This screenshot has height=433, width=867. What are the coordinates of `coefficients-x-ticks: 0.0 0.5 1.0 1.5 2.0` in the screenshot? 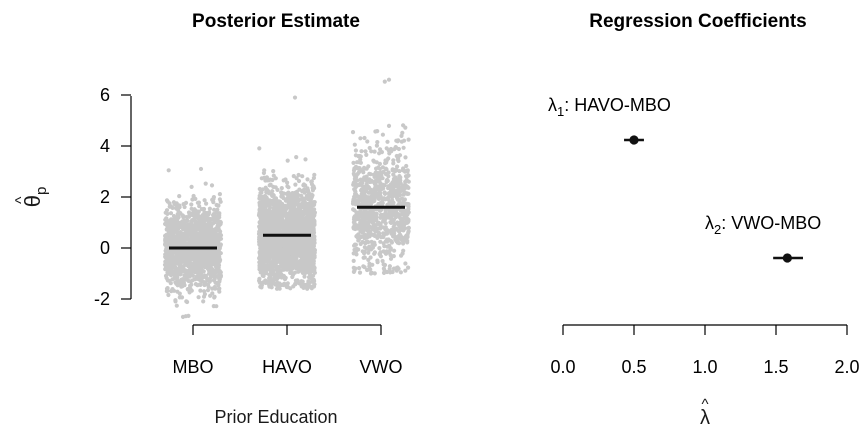 It's located at (705, 351).